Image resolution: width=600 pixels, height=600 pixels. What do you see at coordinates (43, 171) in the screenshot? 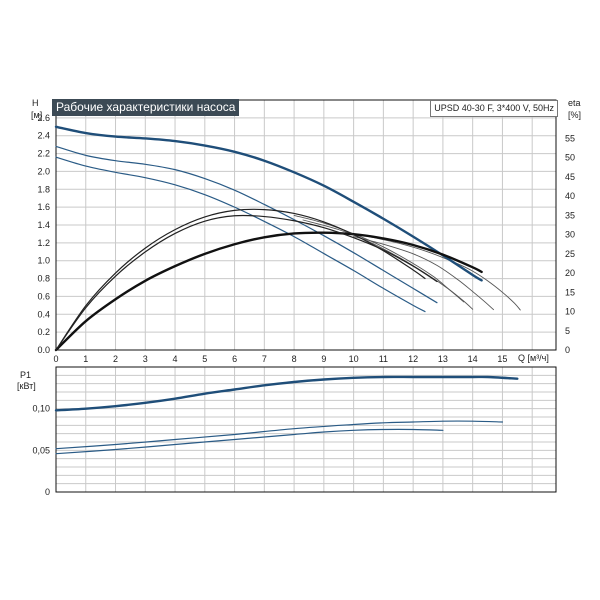
I see `head-tick-label: 2.0` at bounding box center [43, 171].